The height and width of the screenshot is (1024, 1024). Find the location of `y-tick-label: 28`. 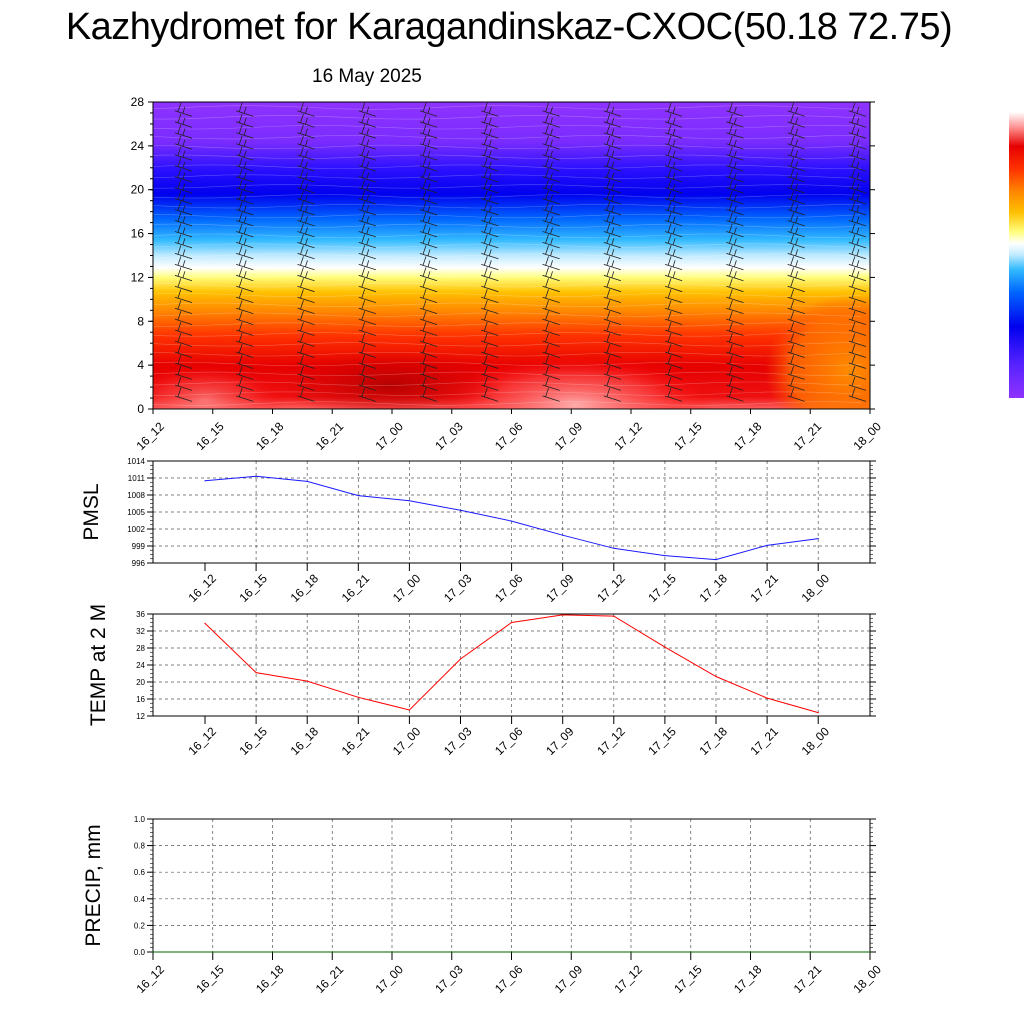

y-tick-label: 28 is located at coordinates (140, 648).